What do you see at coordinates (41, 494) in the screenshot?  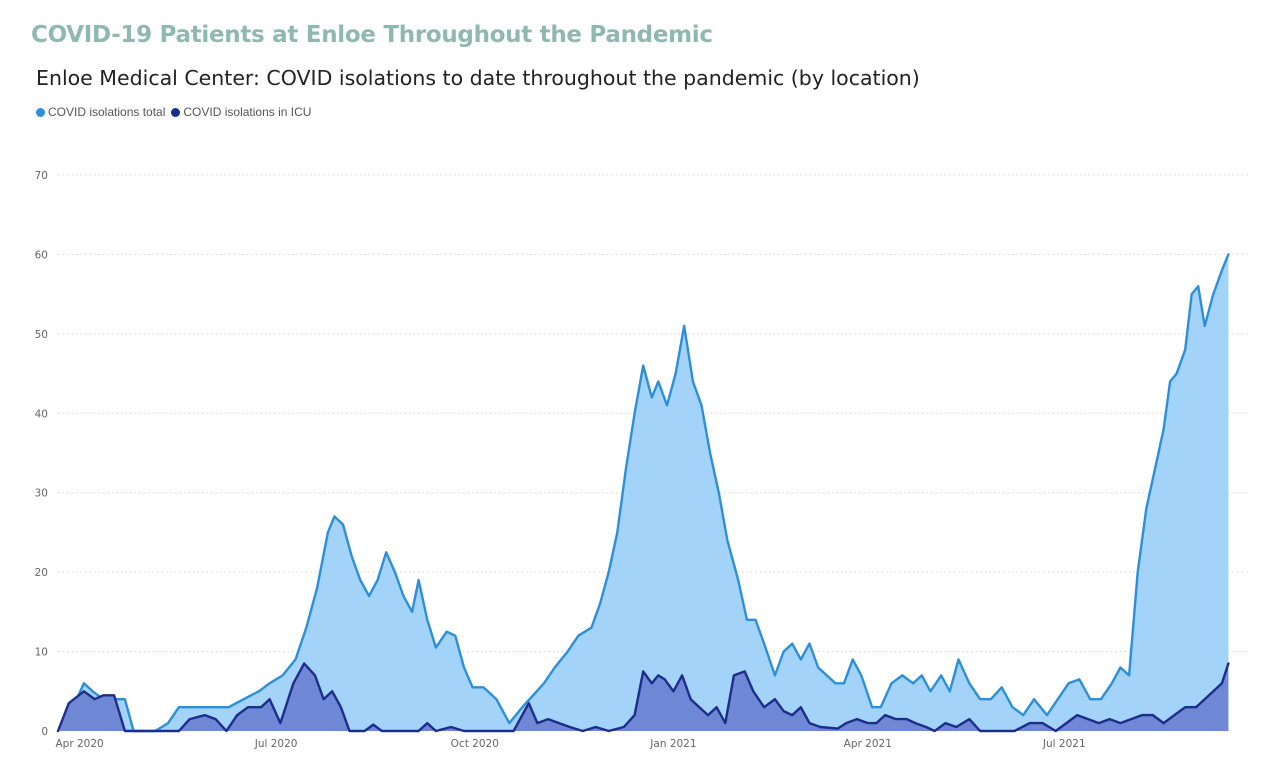 I see `y-tick-label: 30` at bounding box center [41, 494].